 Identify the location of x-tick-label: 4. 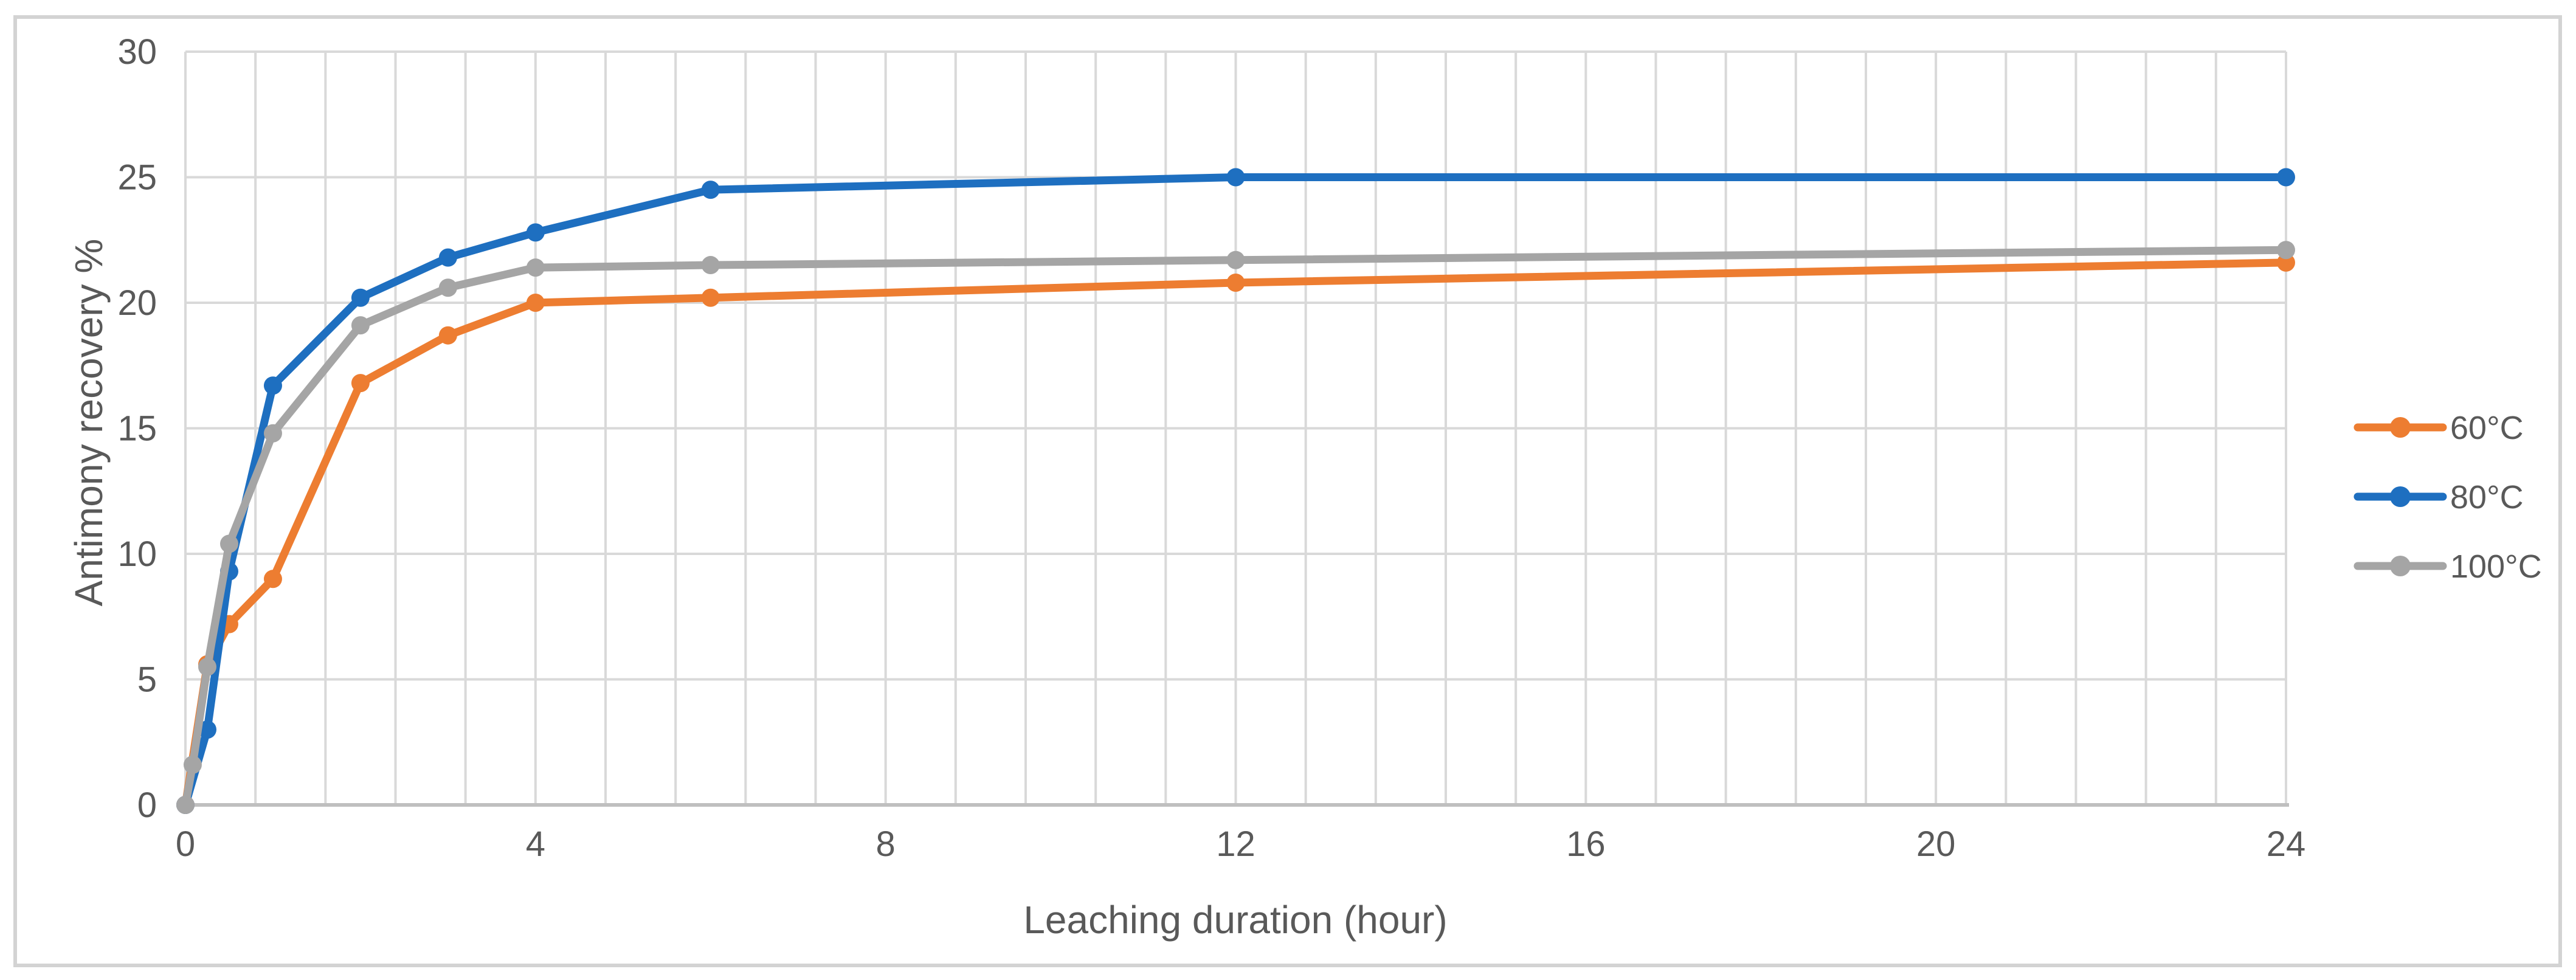
(535, 844).